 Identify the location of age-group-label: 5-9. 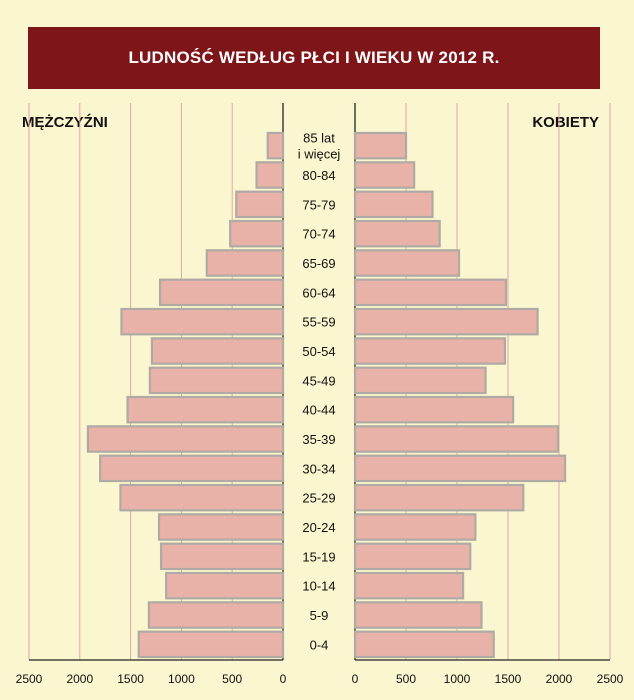
(319, 615).